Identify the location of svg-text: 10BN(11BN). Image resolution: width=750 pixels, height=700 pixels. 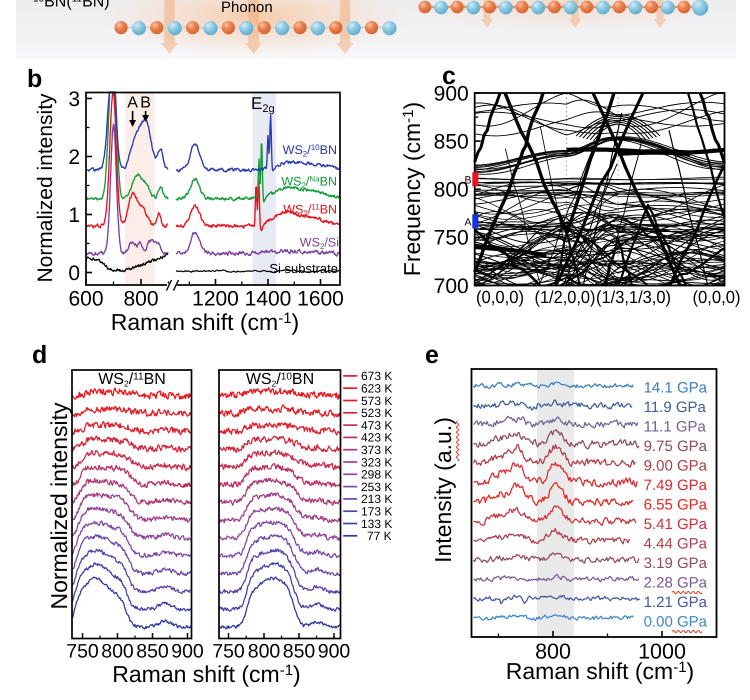
(71, 5).